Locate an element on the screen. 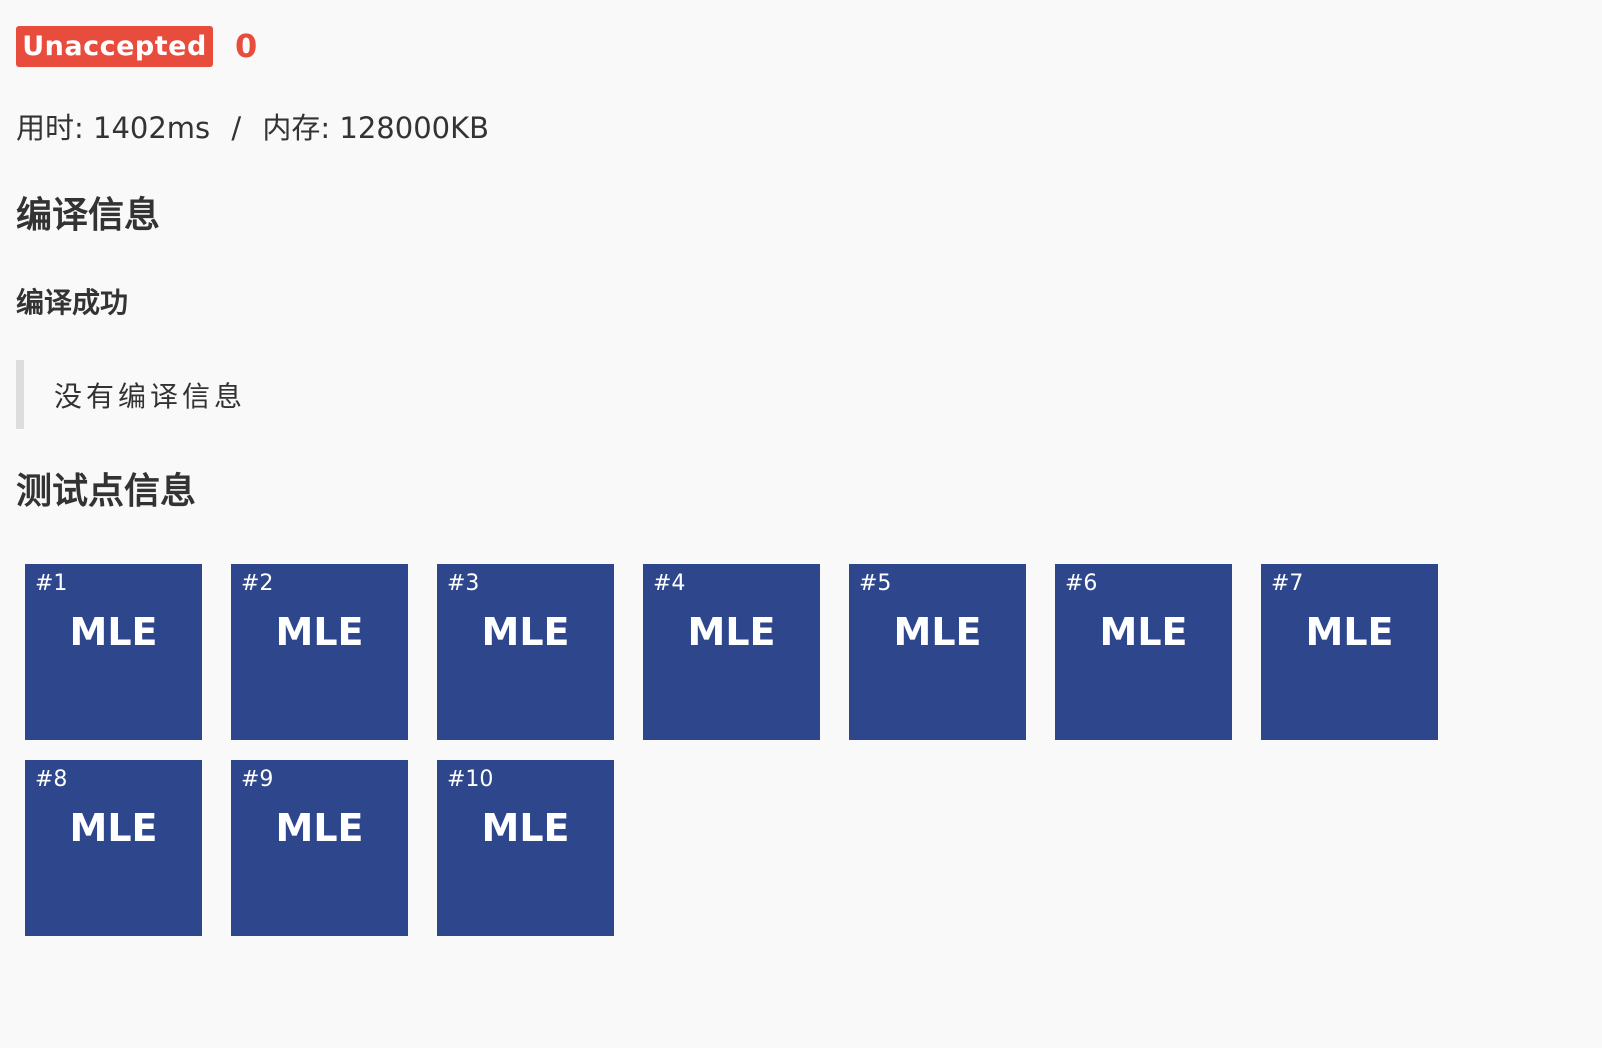 Image resolution: width=1602 pixels, height=1048 pixels. test-case-tile: #1 MLE is located at coordinates (113, 652).